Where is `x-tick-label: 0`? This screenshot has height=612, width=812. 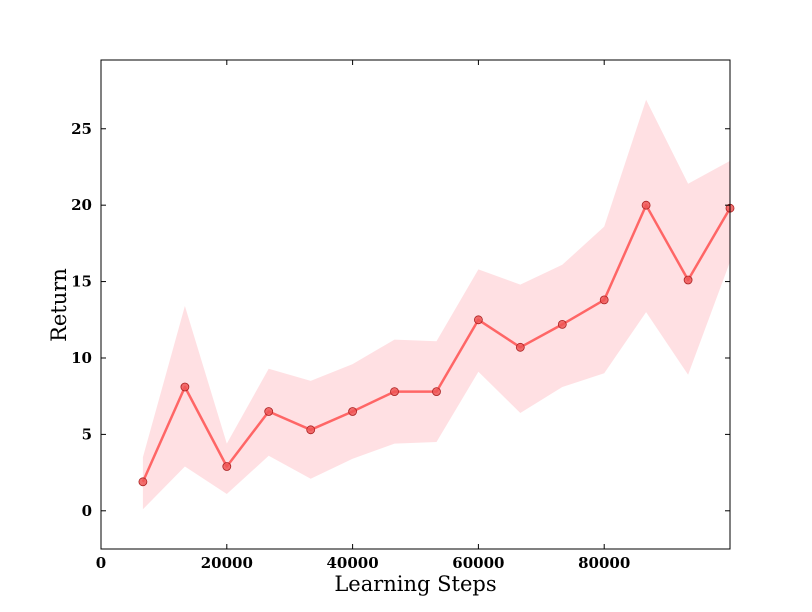 x-tick-label: 0 is located at coordinates (101, 563).